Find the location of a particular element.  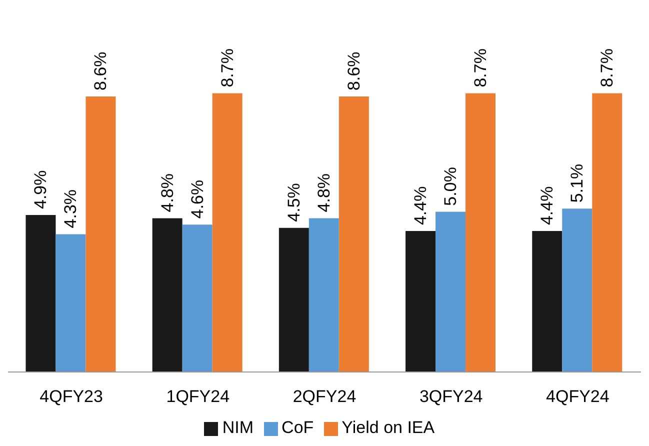

data-label: 5.1% is located at coordinates (577, 183).